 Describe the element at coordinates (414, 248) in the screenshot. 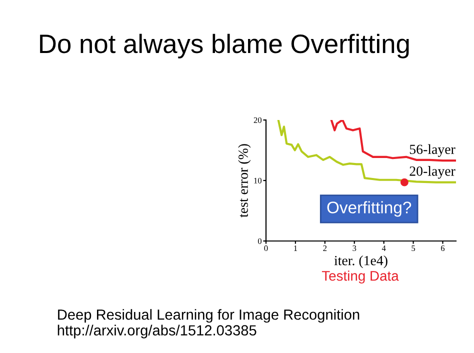

I see `x-tick-label: 5` at that location.